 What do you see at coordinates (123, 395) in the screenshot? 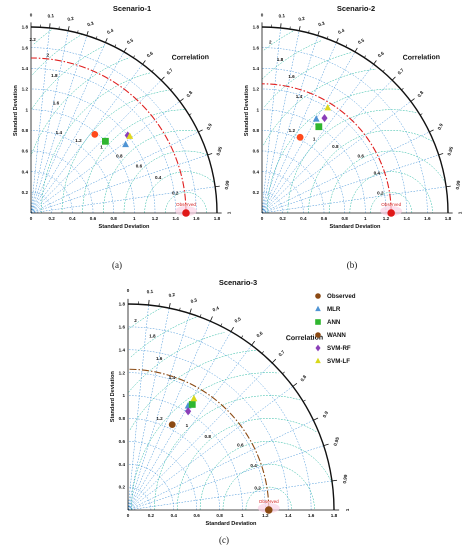
I see `y-tick-label: 1` at bounding box center [123, 395].